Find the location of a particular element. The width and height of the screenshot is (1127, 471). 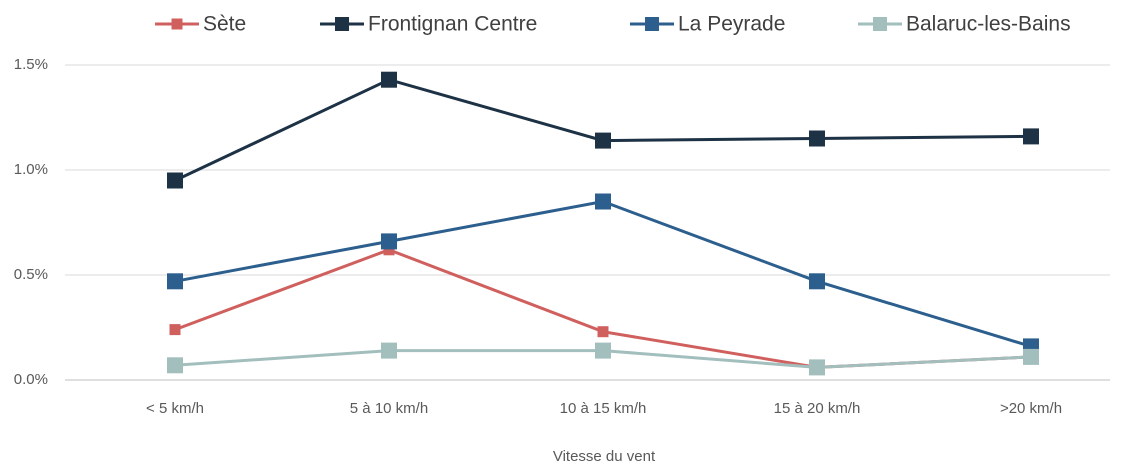

legend-label: La Peyrade is located at coordinates (731, 24).